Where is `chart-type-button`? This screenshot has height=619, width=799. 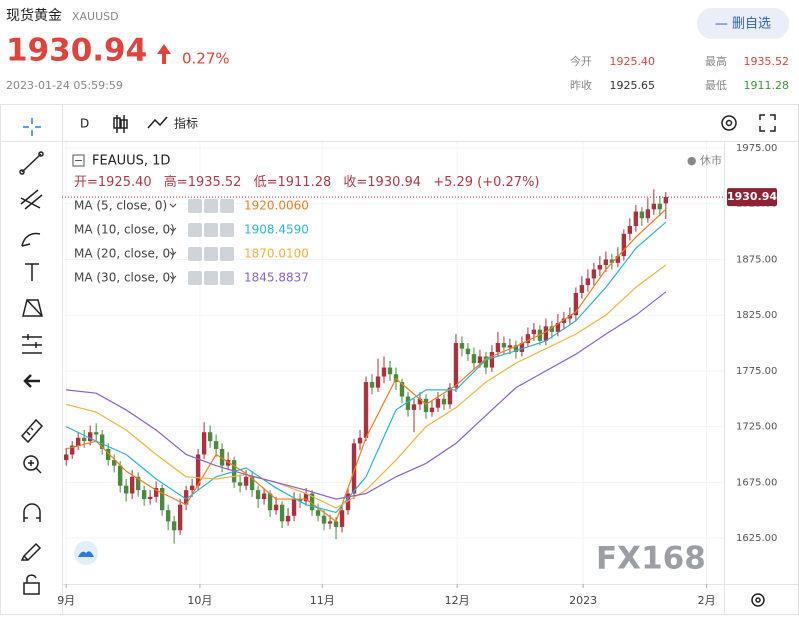
chart-type-button is located at coordinates (120, 124).